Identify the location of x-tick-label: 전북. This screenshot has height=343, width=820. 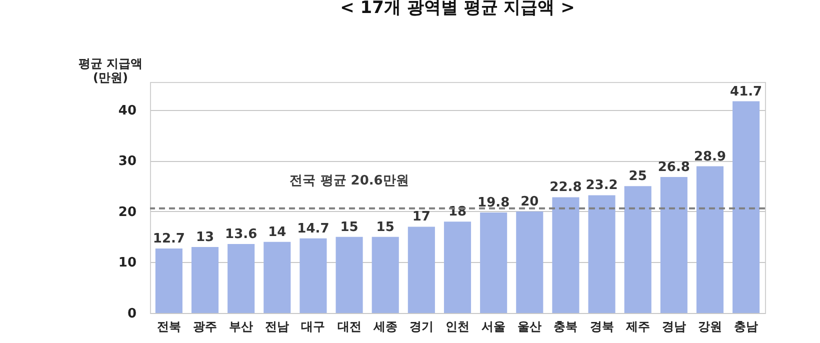
(168, 327).